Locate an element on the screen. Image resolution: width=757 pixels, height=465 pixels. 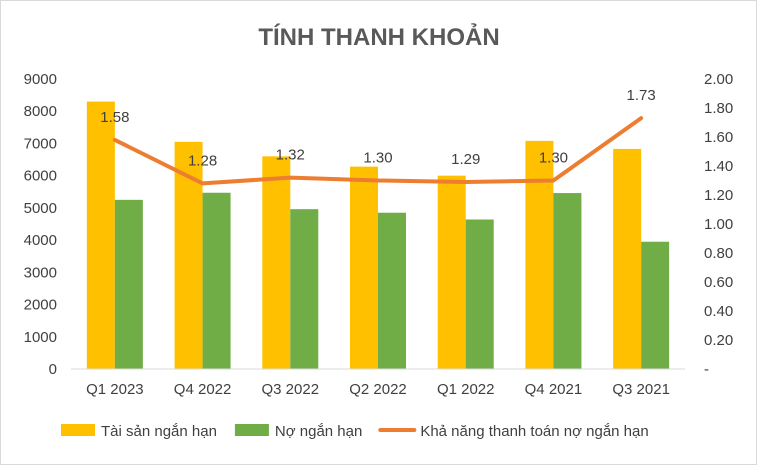
left-tick-label: 1000 is located at coordinates (40, 337).